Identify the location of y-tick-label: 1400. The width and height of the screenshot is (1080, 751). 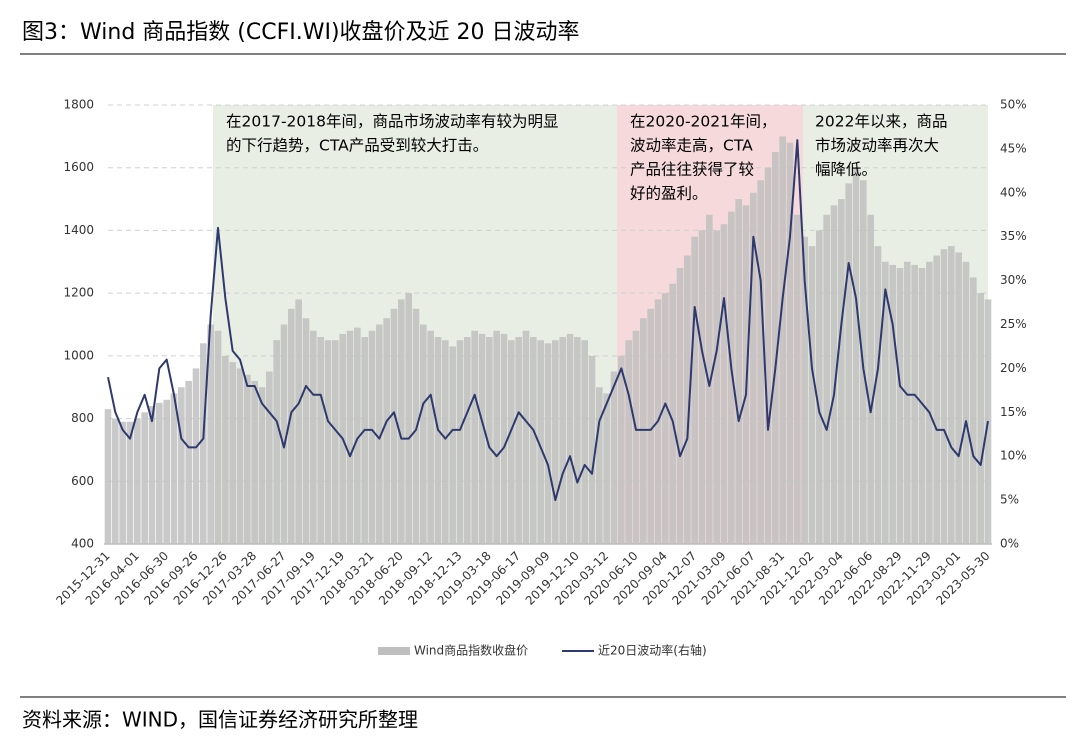
(78, 230).